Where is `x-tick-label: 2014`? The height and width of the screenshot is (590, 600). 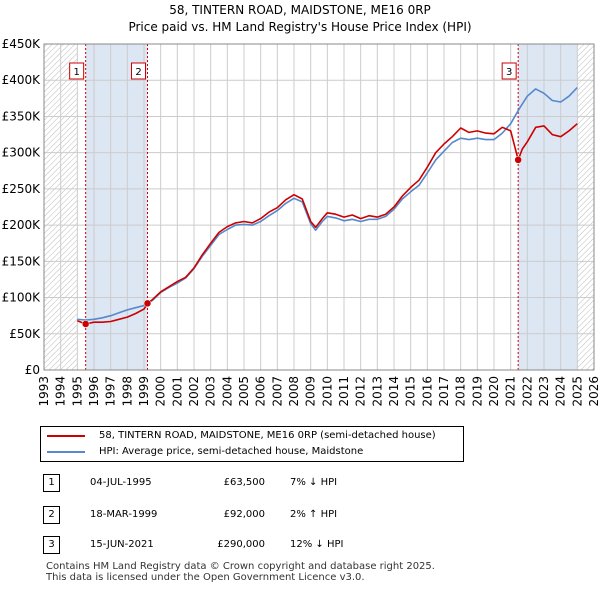
x-tick-label: 2014 is located at coordinates (394, 391).